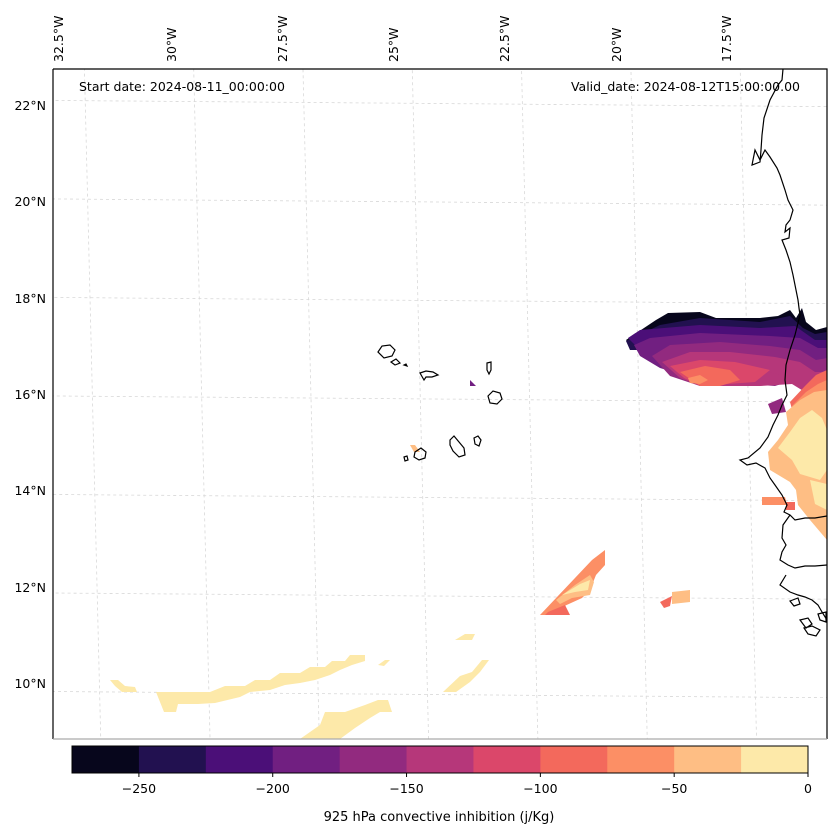 This screenshot has width=837, height=836. What do you see at coordinates (495, 397) in the screenshot?
I see `island-boa-vista` at bounding box center [495, 397].